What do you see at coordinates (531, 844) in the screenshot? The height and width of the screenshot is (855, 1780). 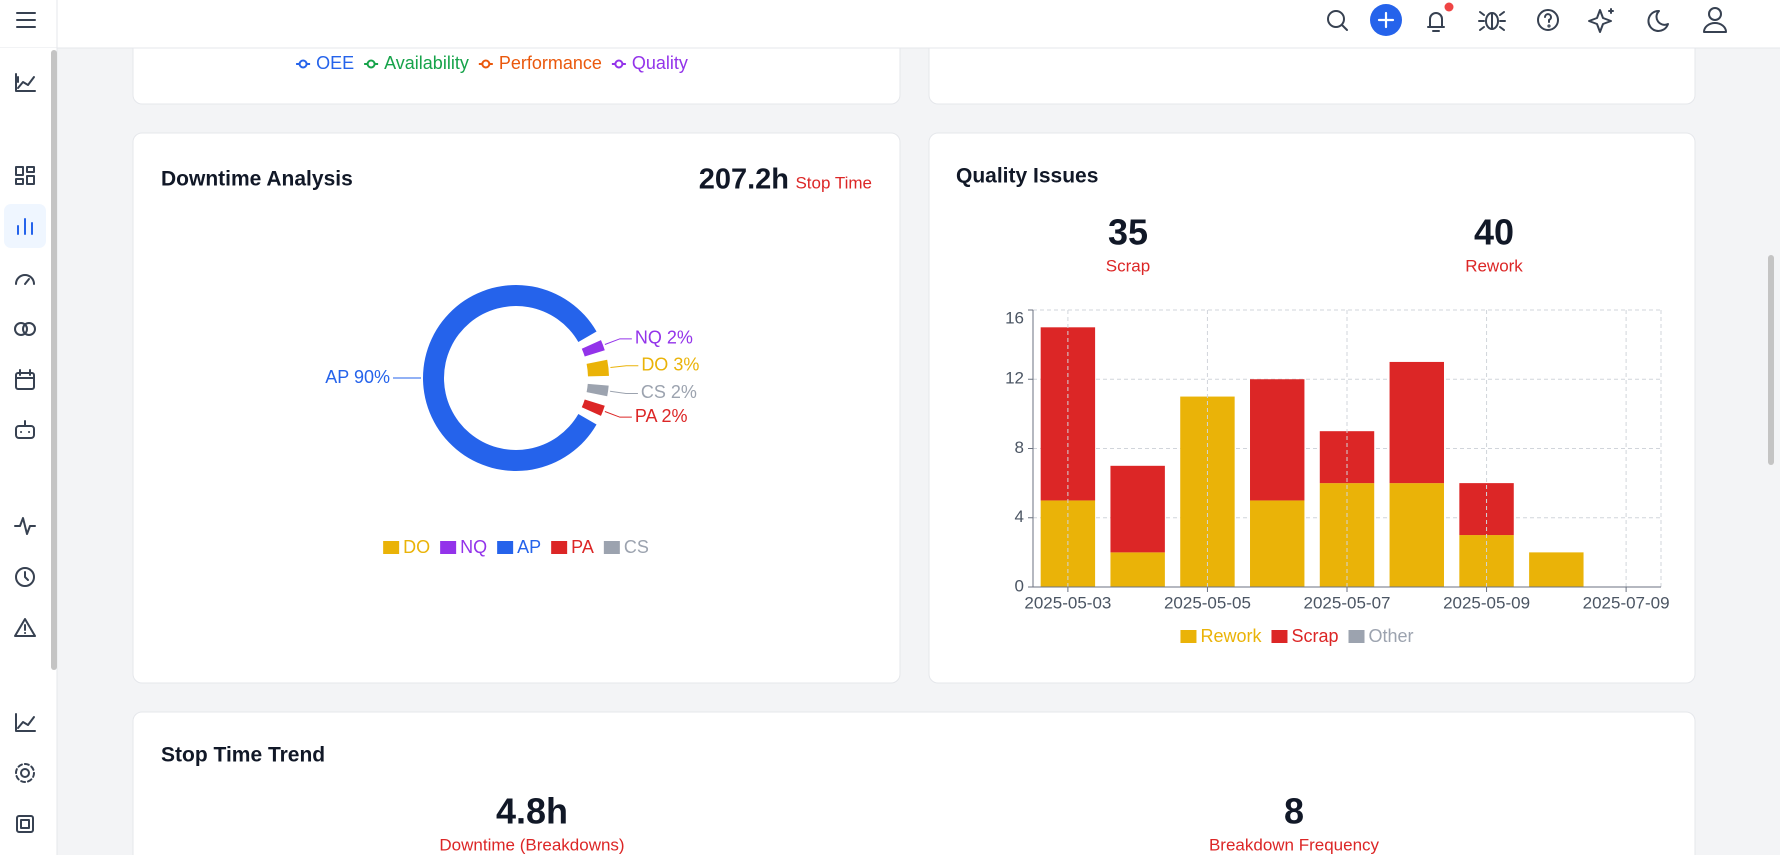 I see `kpi-label: Downtime (Breakdowns)` at bounding box center [531, 844].